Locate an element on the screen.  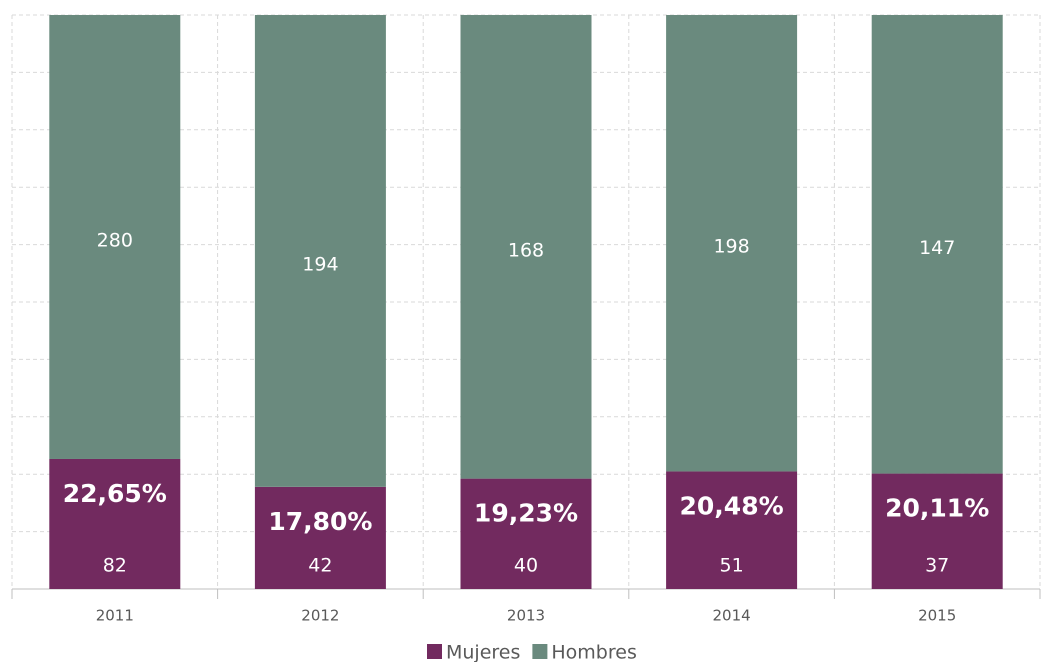
data-label: 40 is located at coordinates (526, 566).